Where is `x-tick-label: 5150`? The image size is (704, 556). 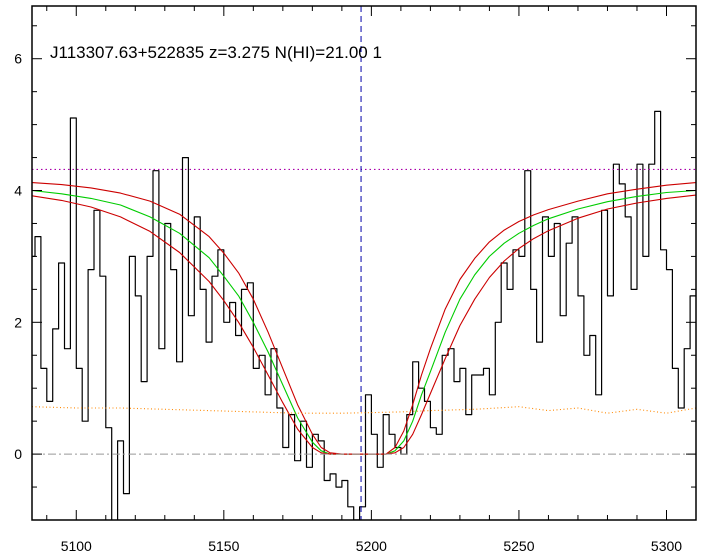
x-tick-label: 5150 is located at coordinates (223, 546).